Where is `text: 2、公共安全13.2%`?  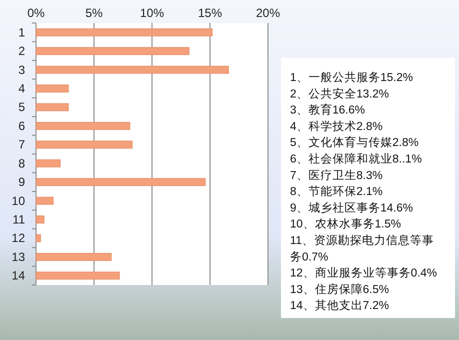
text: 2、公共安全13.2% is located at coordinates (340, 93).